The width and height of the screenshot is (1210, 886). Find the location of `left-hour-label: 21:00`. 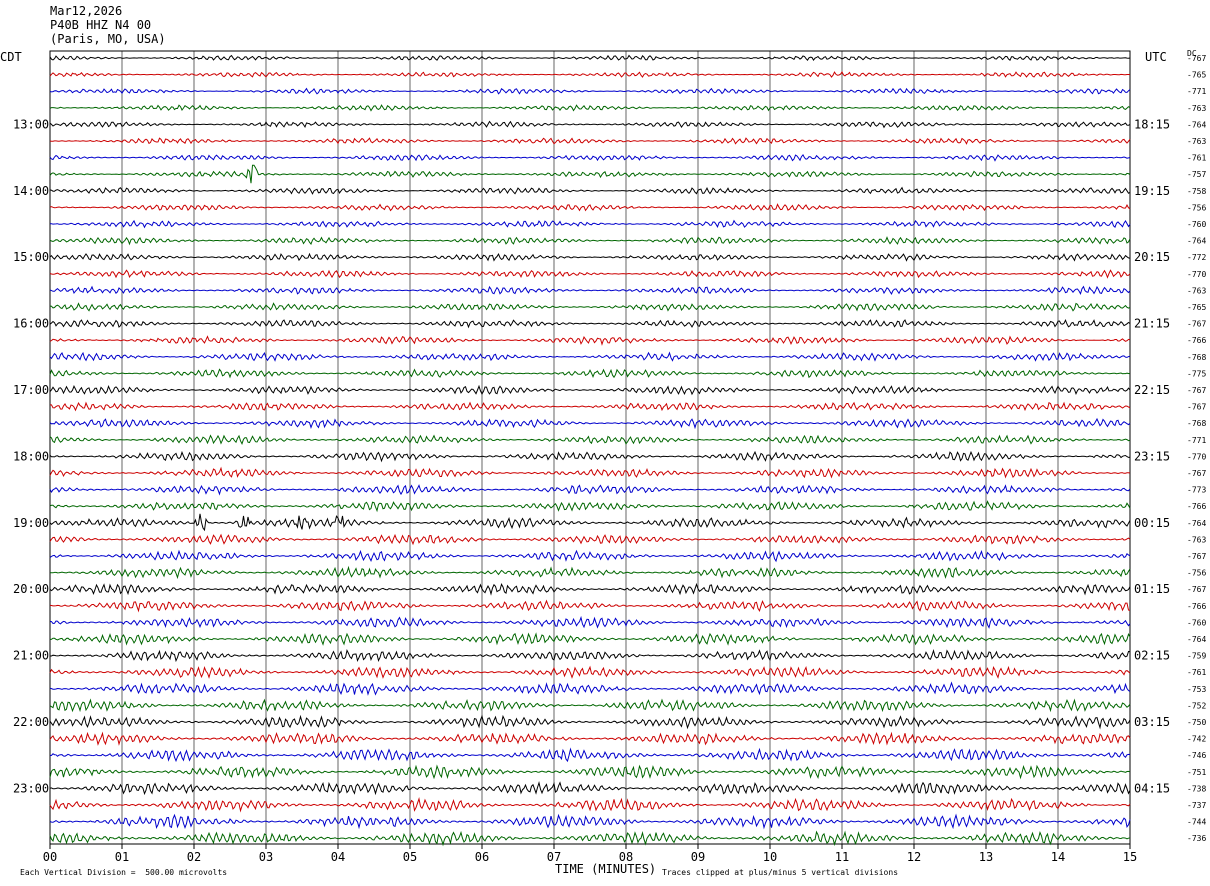

left-hour-label: 21:00 is located at coordinates (31, 656).